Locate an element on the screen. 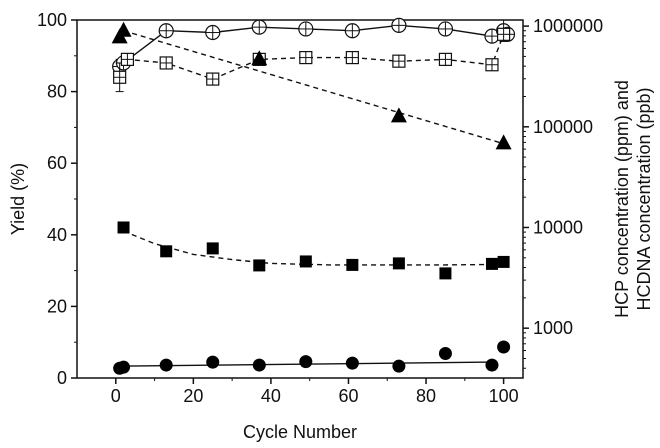 The height and width of the screenshot is (448, 660). y-left-tick-label: 100 is located at coordinates (52, 20).